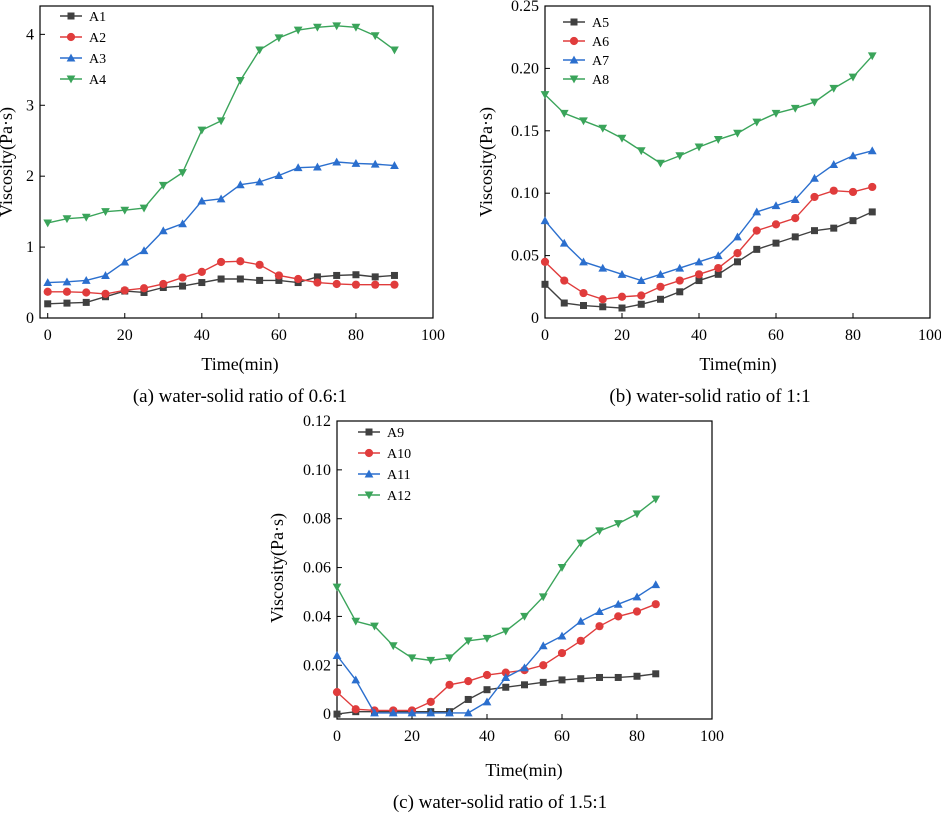 Image resolution: width=941 pixels, height=818 pixels. What do you see at coordinates (221, 277) in the screenshot?
I see `series-A2` at bounding box center [221, 277].